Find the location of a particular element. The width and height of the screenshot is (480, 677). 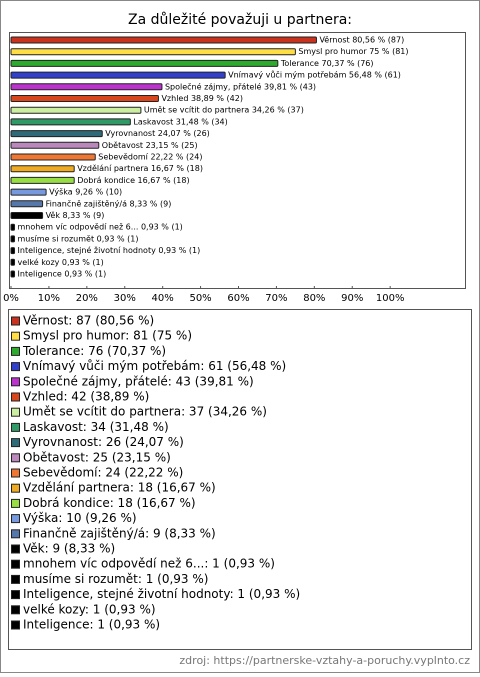

x-tick-label: 40% is located at coordinates (163, 298).